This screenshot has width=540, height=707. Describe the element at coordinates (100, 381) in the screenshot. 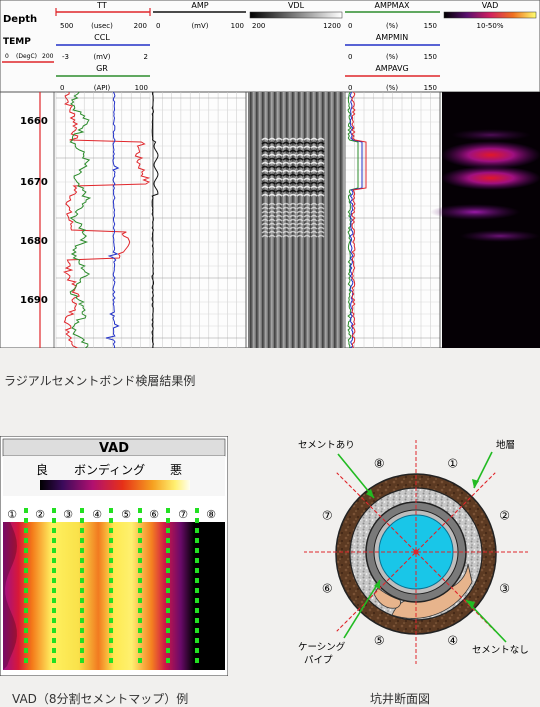

I see `caption-log: ラジアルセメントボンド検層結果例` at that location.